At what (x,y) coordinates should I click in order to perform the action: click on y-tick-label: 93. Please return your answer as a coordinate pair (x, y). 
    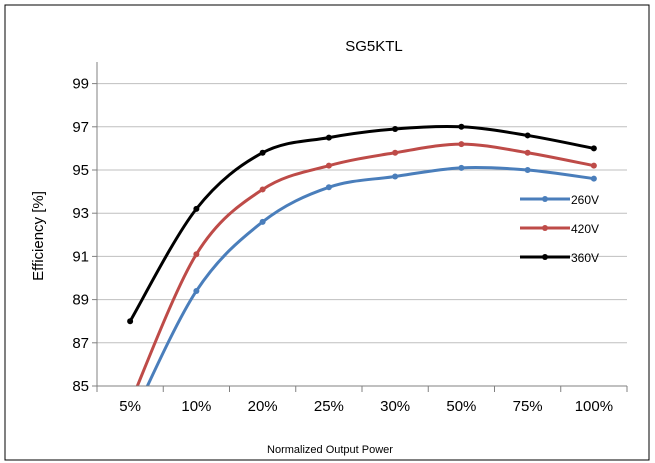
    Looking at the image, I should click on (80, 213).